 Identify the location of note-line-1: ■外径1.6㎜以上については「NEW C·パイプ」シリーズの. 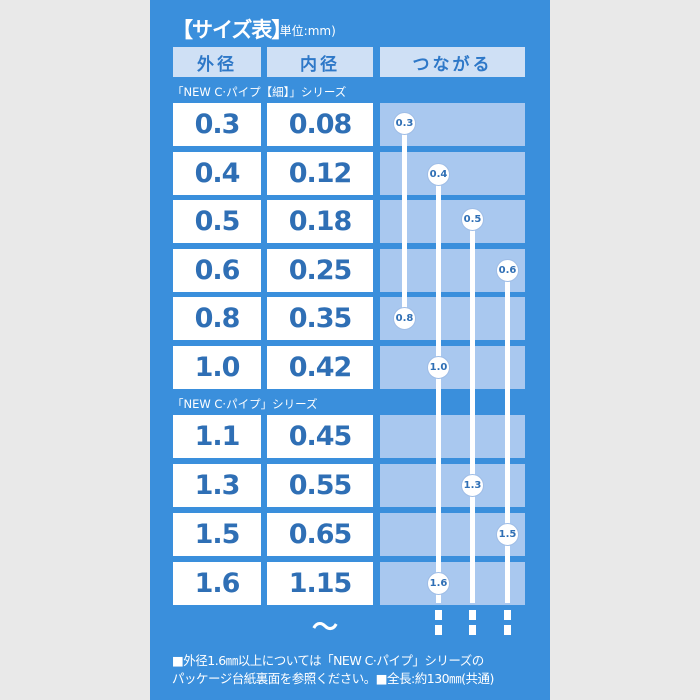
(328, 660).